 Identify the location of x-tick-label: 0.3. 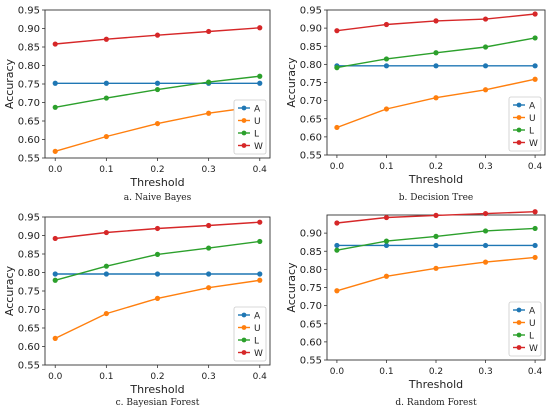
(208, 170).